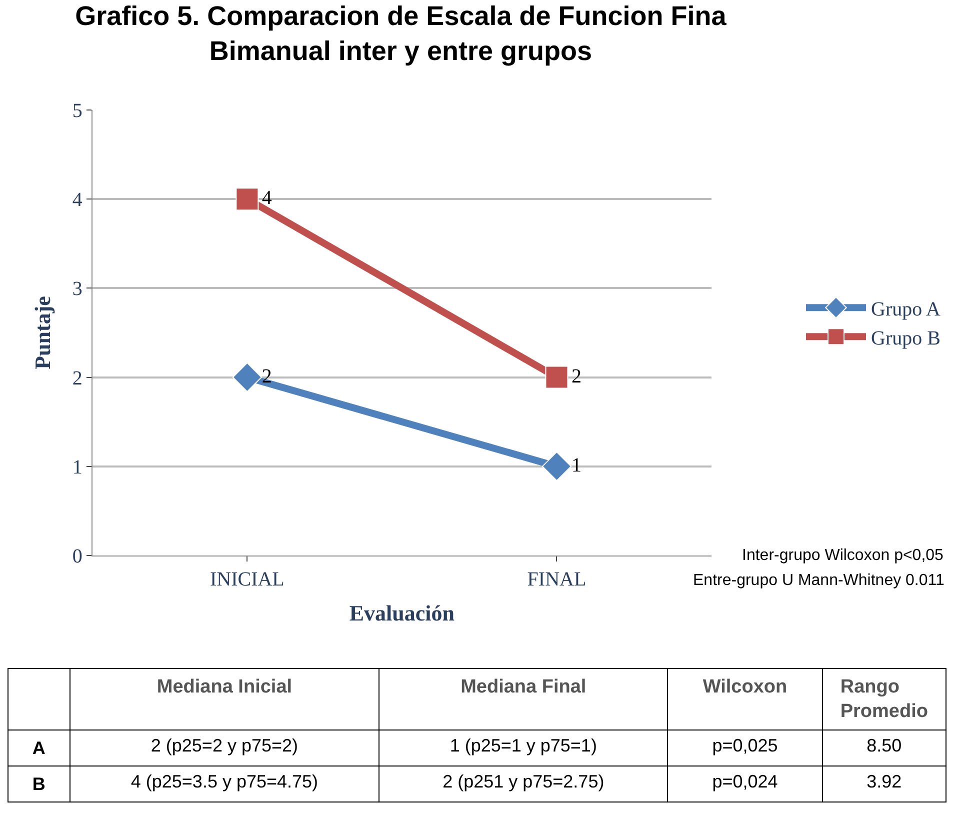 Image resolution: width=954 pixels, height=837 pixels. Describe the element at coordinates (43, 333) in the screenshot. I see `y-axis-title: Puntaje` at that location.